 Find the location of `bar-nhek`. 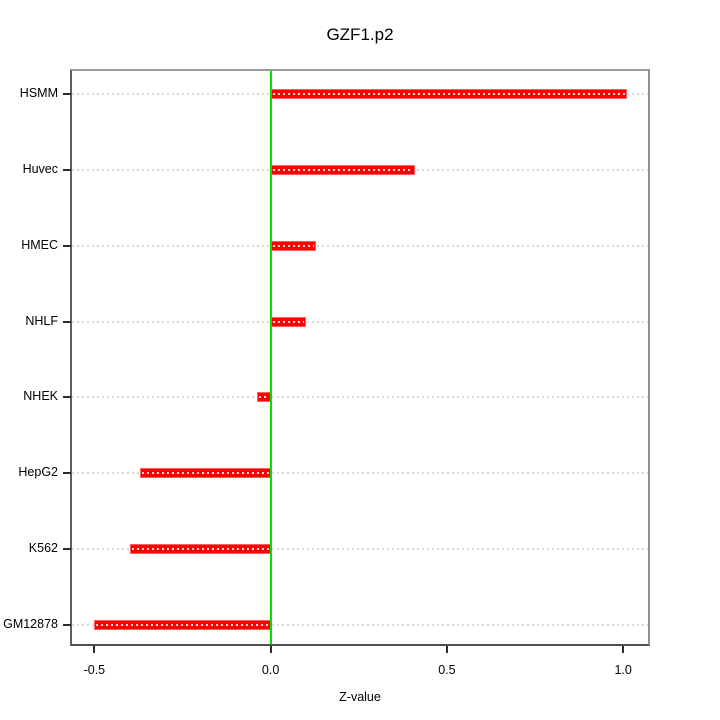

bar-nhek is located at coordinates (263, 397).